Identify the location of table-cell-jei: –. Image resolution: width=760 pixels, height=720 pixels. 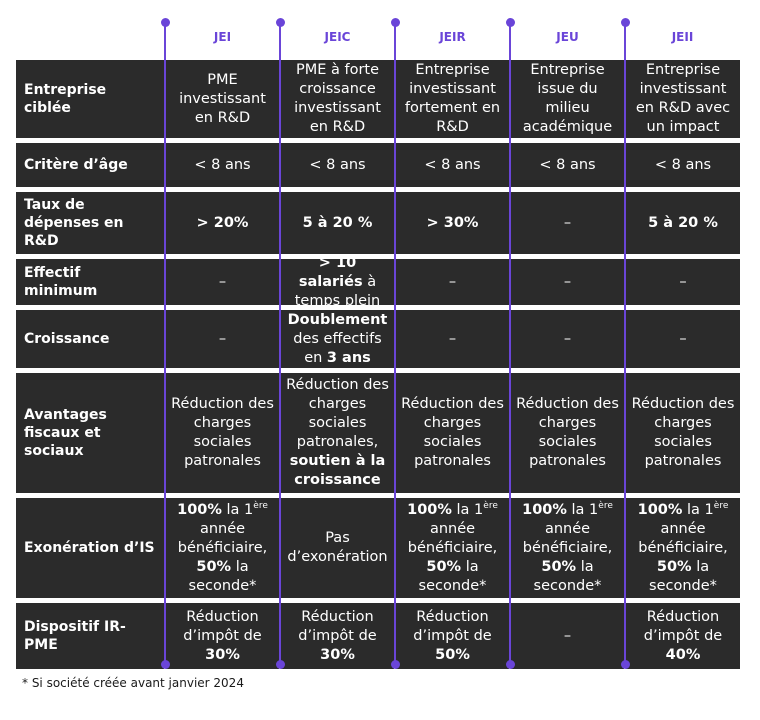
(222, 282).